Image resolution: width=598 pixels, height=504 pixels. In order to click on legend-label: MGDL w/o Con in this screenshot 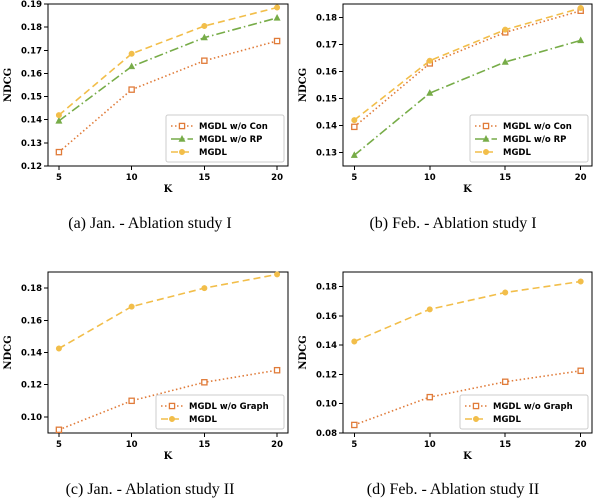, I will do `click(233, 127)`.